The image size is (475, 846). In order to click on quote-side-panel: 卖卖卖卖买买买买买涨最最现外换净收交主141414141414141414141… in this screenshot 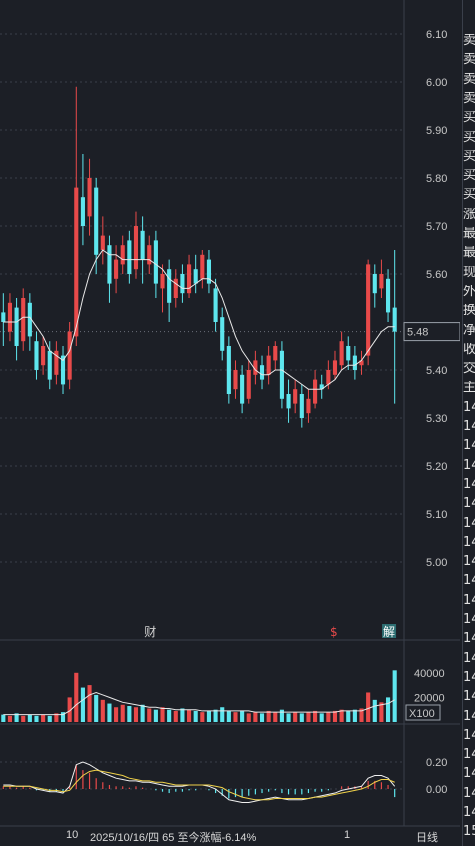, I will do `click(468, 423)`.